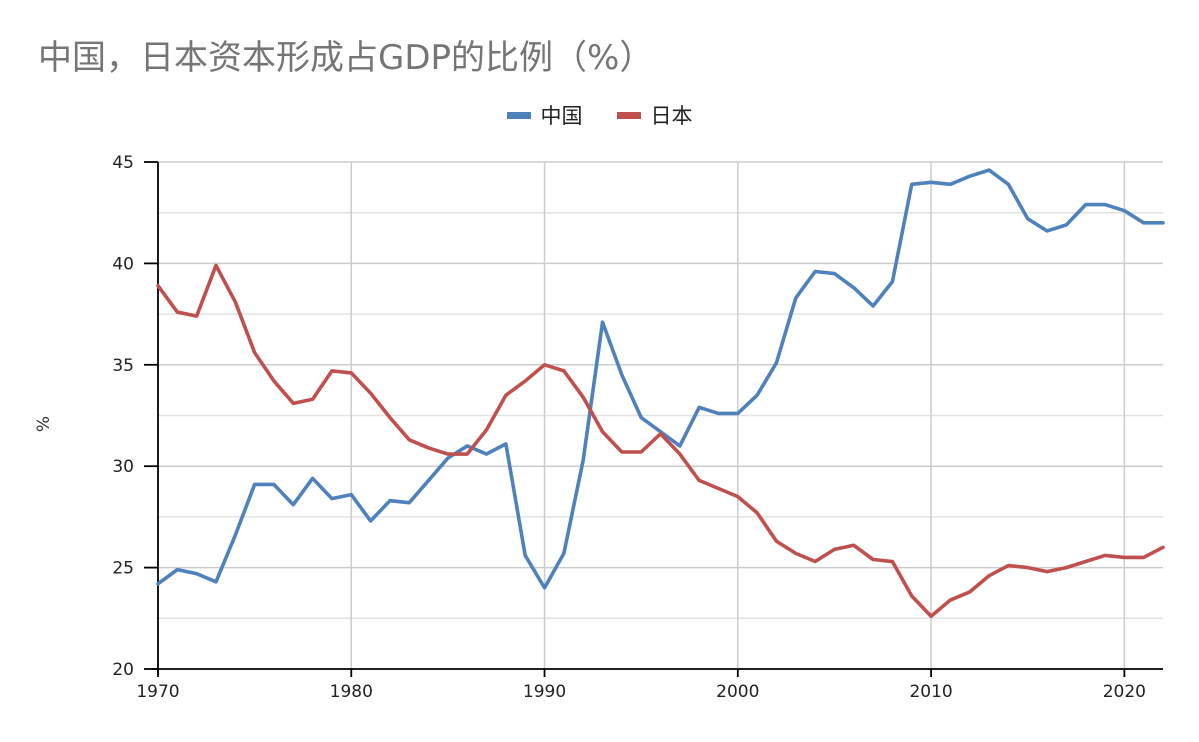 Image resolution: width=1199 pixels, height=742 pixels. What do you see at coordinates (123, 163) in the screenshot?
I see `y-tick-label: 45` at bounding box center [123, 163].